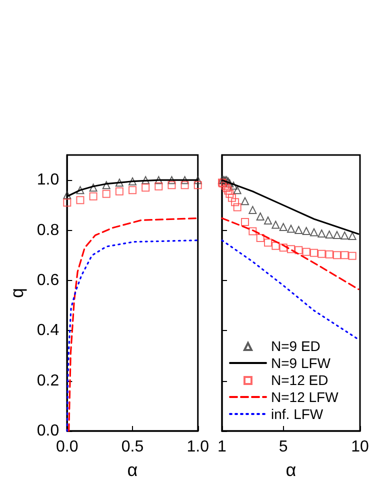 This screenshot has width=374, height=484. What do you see at coordinates (48, 431) in the screenshot?
I see `y-tick-label: 0.0` at bounding box center [48, 431].